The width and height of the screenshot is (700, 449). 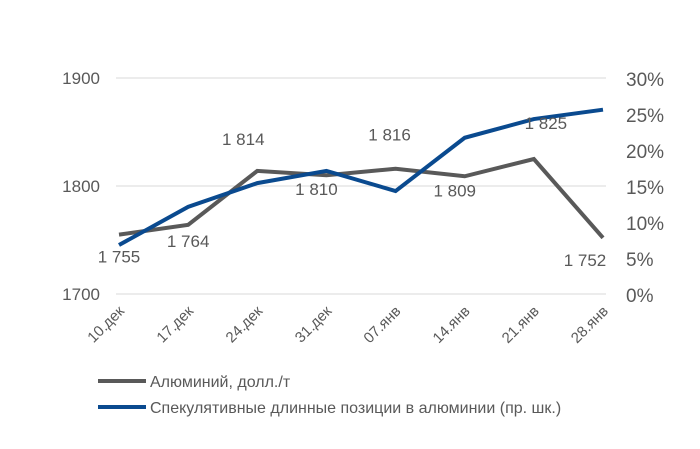 What do you see at coordinates (188, 241) in the screenshot?
I see `data-label: 1 764` at bounding box center [188, 241].